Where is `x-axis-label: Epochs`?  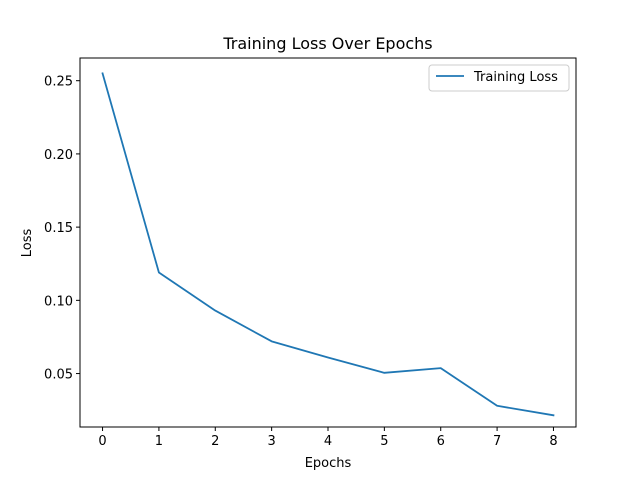
x-axis-label: Epochs is located at coordinates (328, 463).